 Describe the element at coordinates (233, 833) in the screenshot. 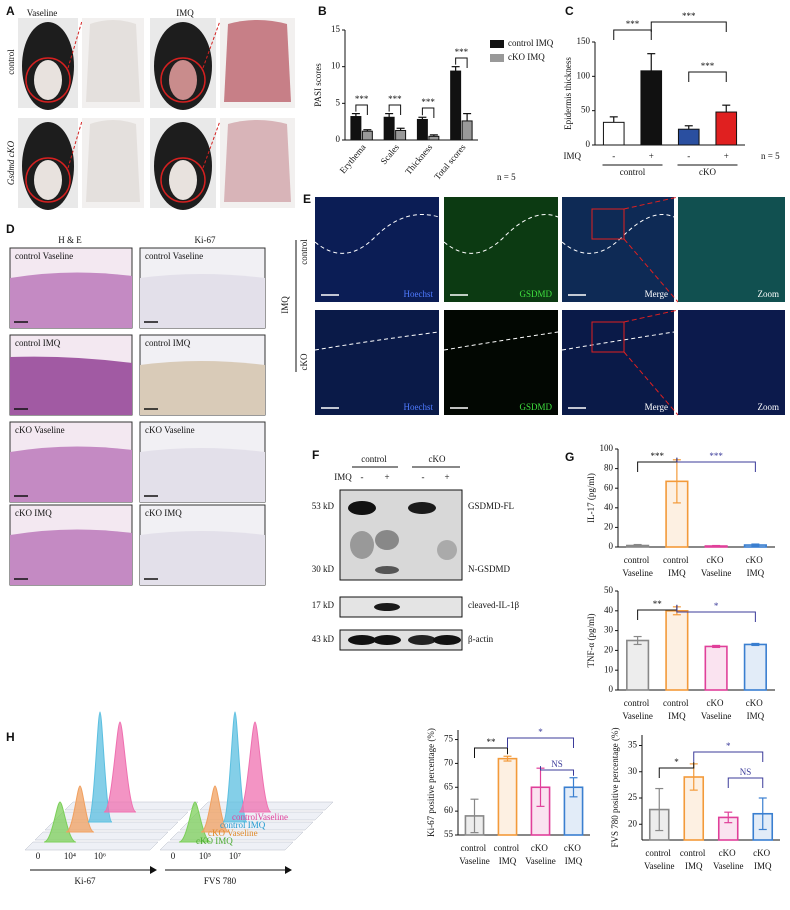

I see `legend-entry: cKO Vaseline` at that location.